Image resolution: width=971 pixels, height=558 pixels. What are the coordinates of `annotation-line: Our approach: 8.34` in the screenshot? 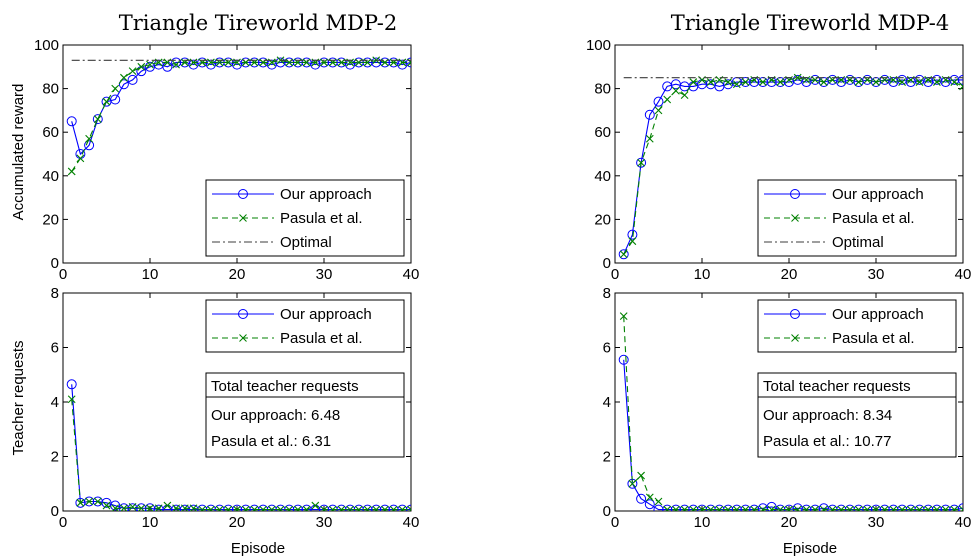 It's located at (827, 415).